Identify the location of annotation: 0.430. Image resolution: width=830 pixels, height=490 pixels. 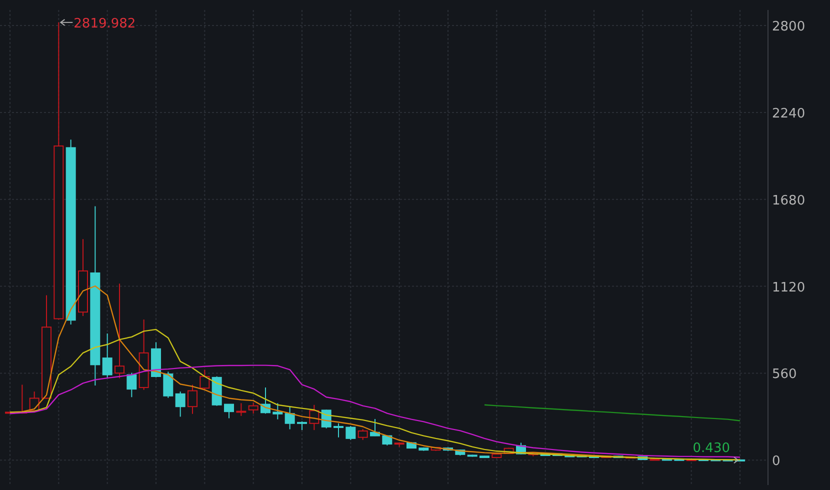
(711, 448).